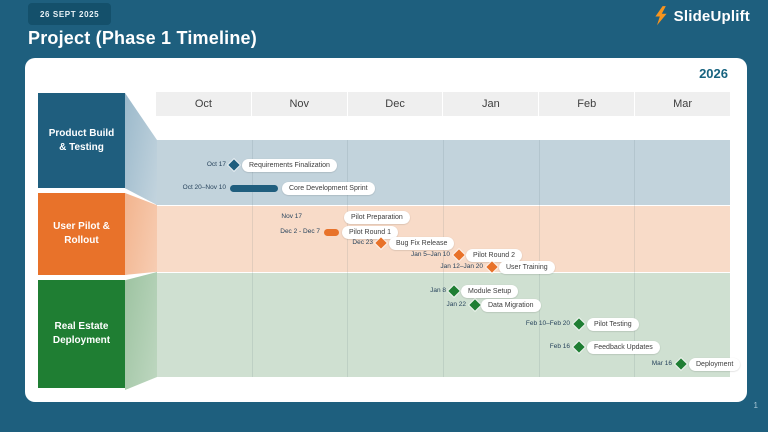  What do you see at coordinates (328, 188) in the screenshot?
I see `milestone-label: Core Development Sprint` at bounding box center [328, 188].